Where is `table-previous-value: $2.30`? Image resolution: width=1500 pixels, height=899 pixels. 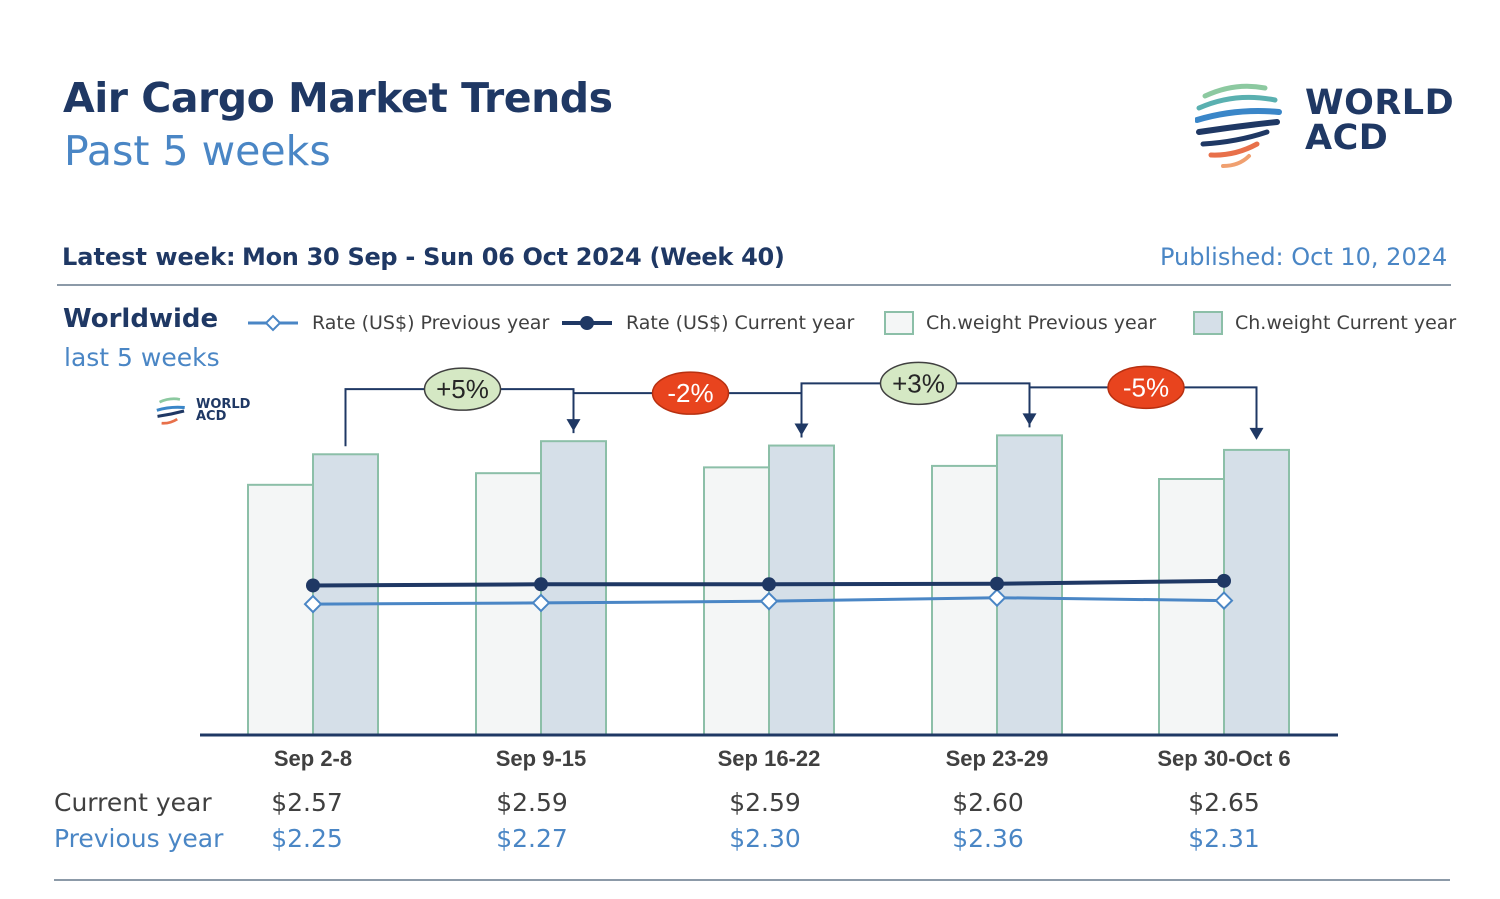 table-previous-value: $2.30 is located at coordinates (765, 838).